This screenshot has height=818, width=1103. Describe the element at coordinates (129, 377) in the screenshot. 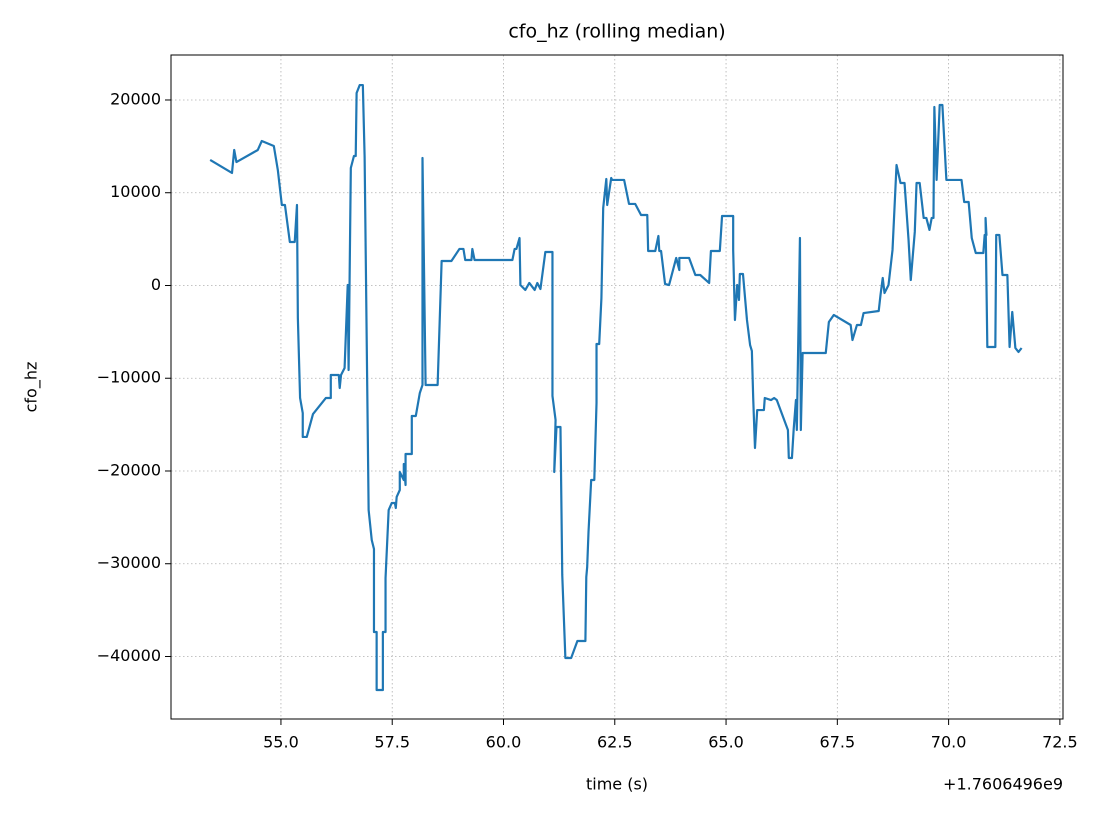

I see `y-tick-label: −10000` at that location.